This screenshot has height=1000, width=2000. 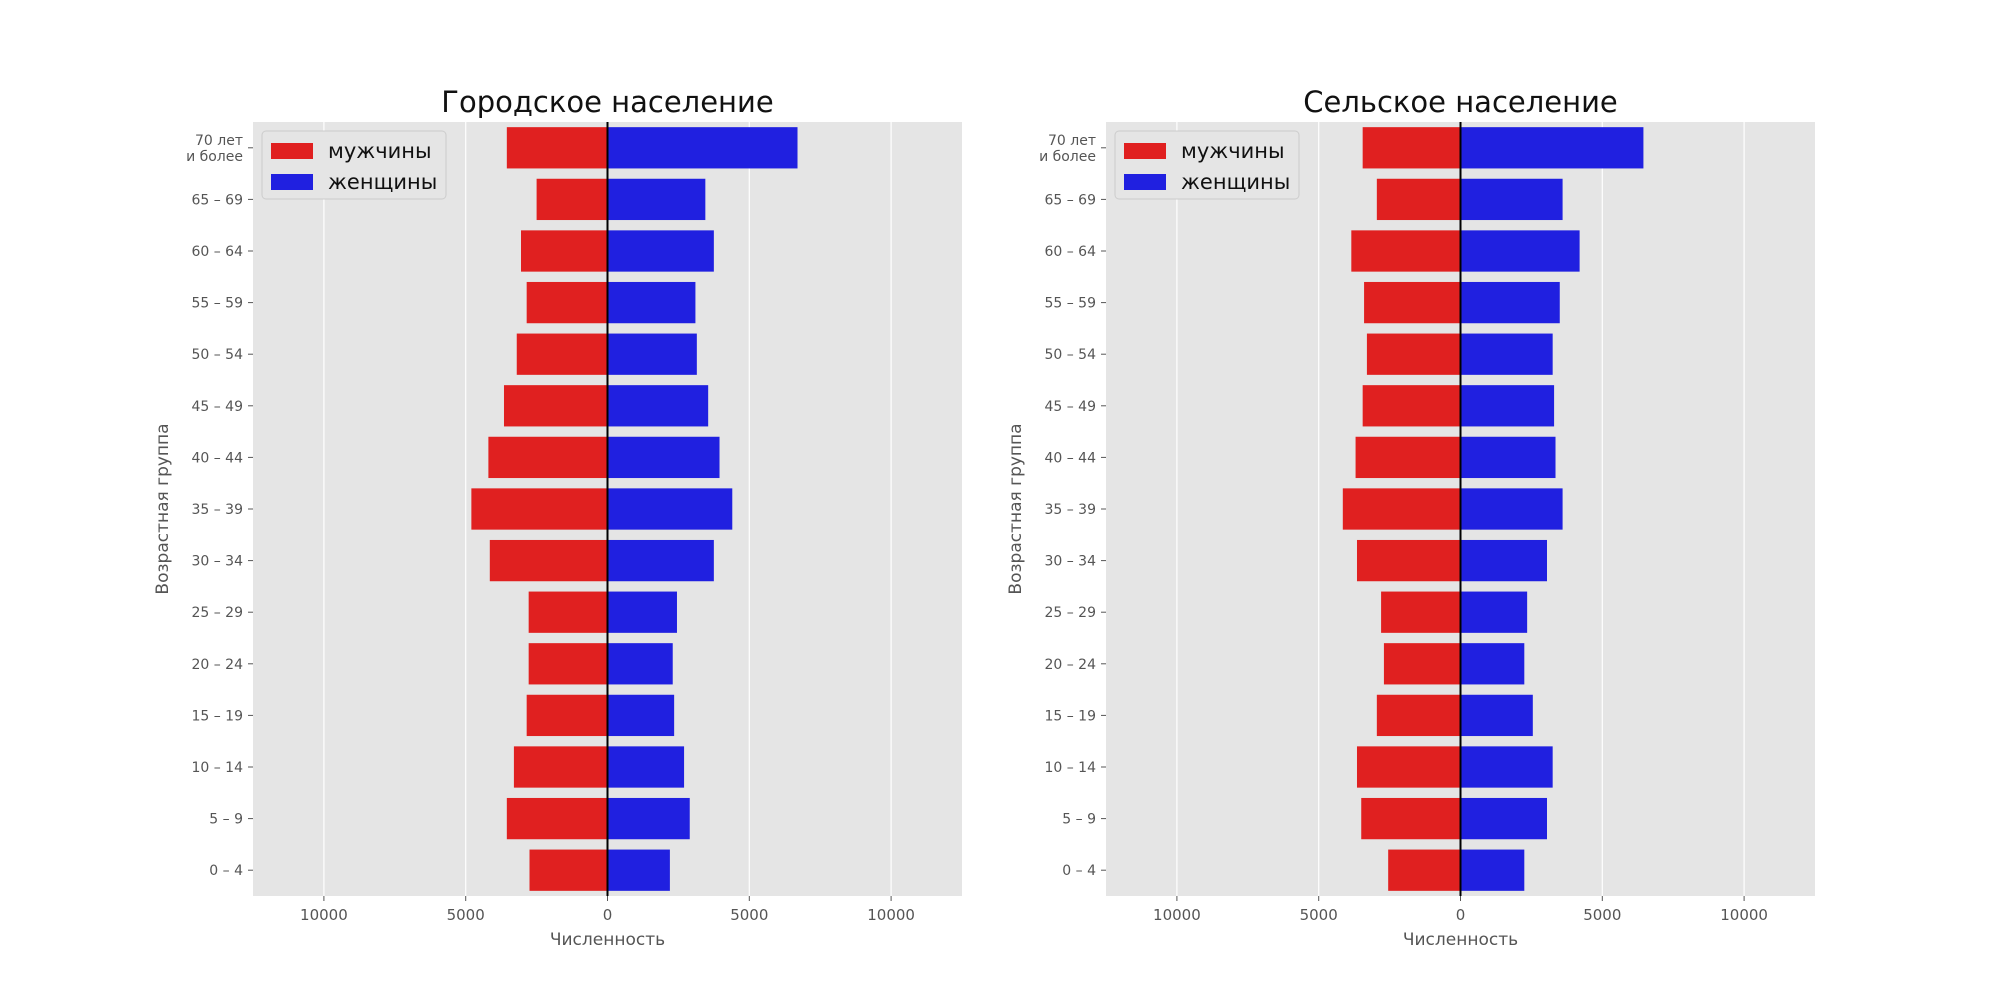 What do you see at coordinates (1079, 820) in the screenshot?
I see `y-tick-label: 5 – 9` at bounding box center [1079, 820].